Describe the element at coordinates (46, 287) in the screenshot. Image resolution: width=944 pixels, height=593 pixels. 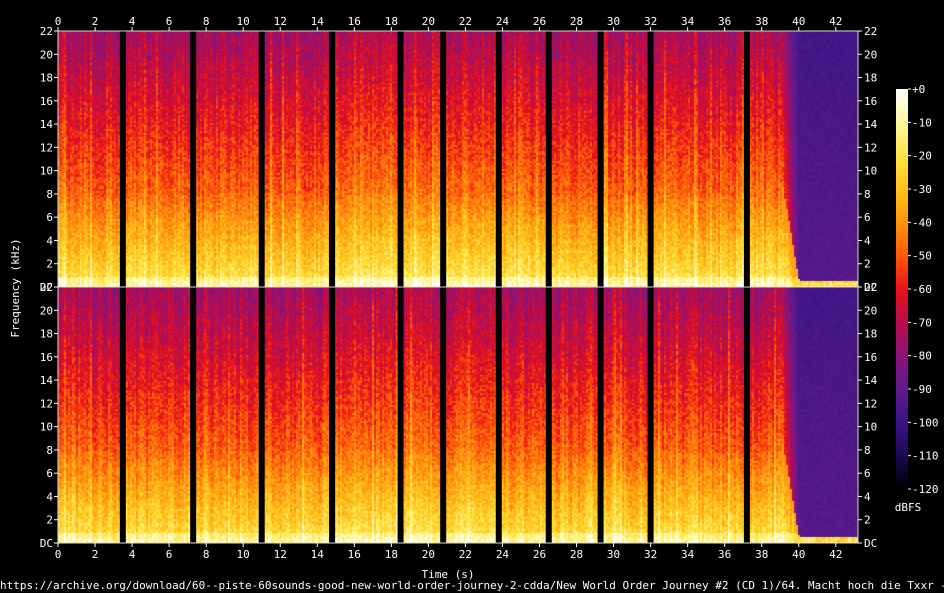
I see `y-tick-label-left: 22` at that location.